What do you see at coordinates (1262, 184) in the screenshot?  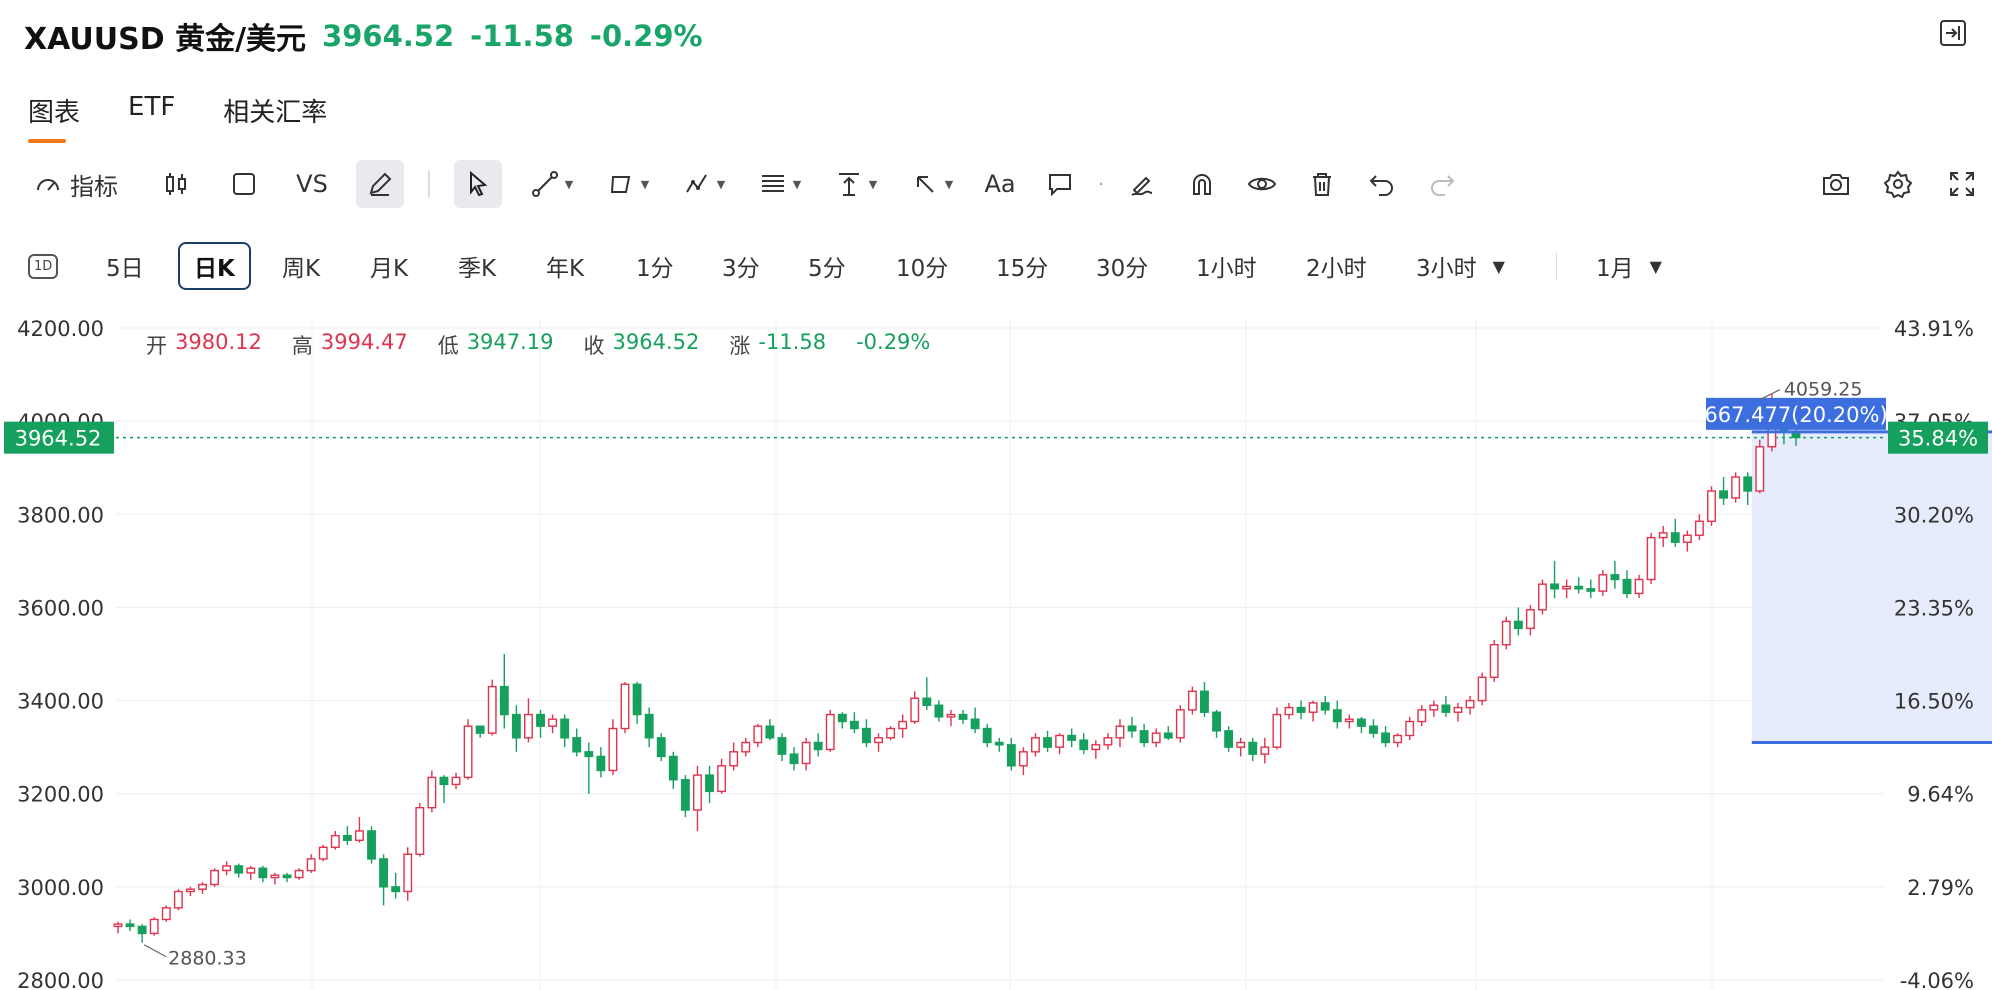 I see `eye-icon` at bounding box center [1262, 184].